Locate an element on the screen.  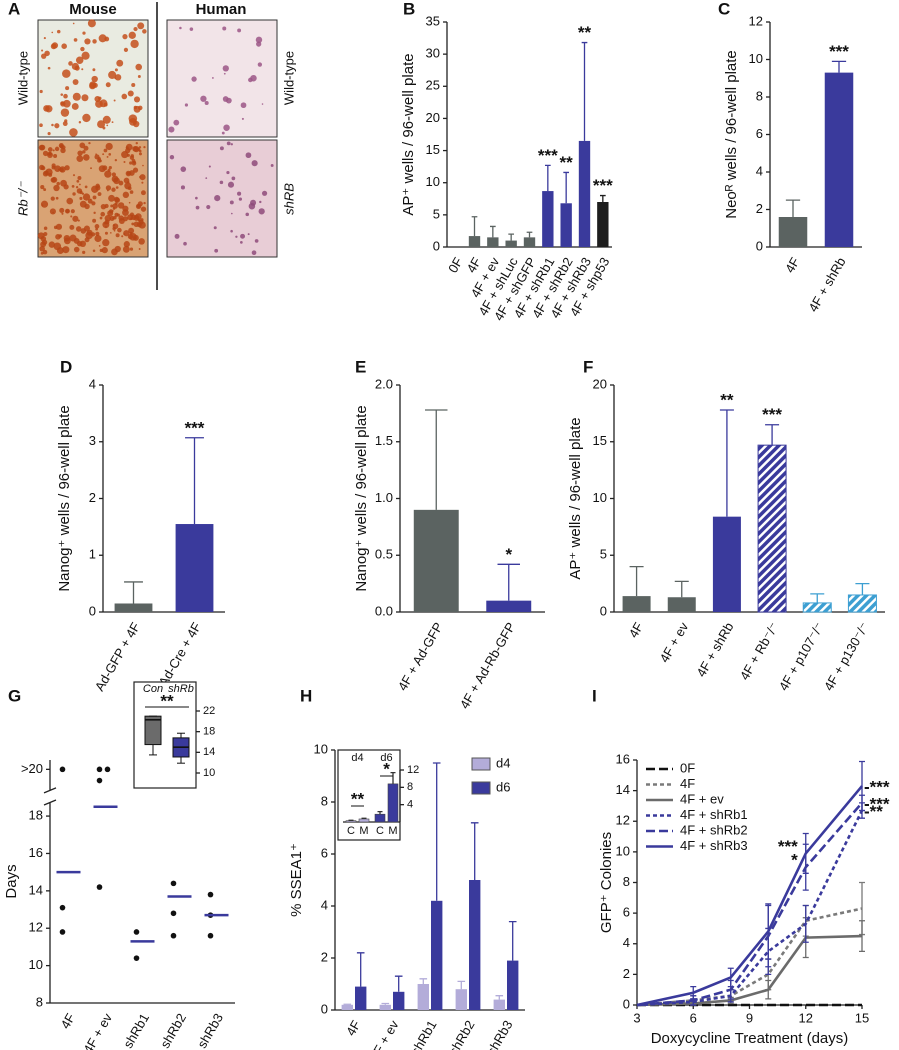
y-tick-label: 1 is located at coordinates (92, 554).